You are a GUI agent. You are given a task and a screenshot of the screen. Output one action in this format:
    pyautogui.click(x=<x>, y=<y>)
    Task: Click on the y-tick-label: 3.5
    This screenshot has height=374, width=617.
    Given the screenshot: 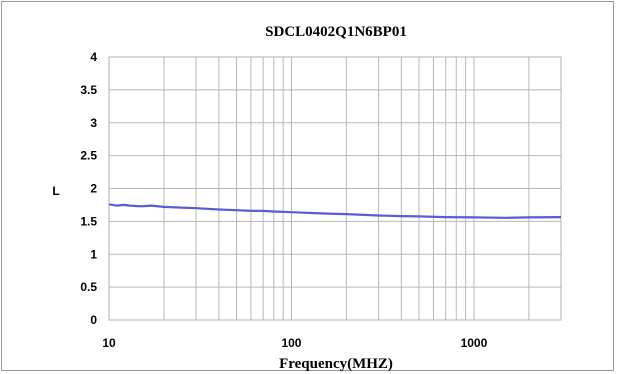 What is the action you would take?
    pyautogui.click(x=88, y=90)
    